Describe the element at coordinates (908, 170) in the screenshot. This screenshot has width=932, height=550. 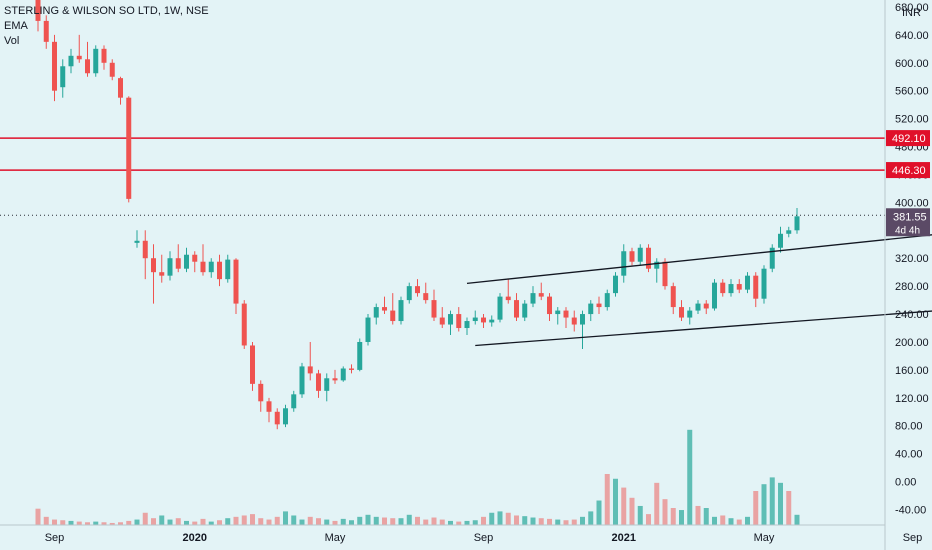
I see `alert-price-tag` at that location.